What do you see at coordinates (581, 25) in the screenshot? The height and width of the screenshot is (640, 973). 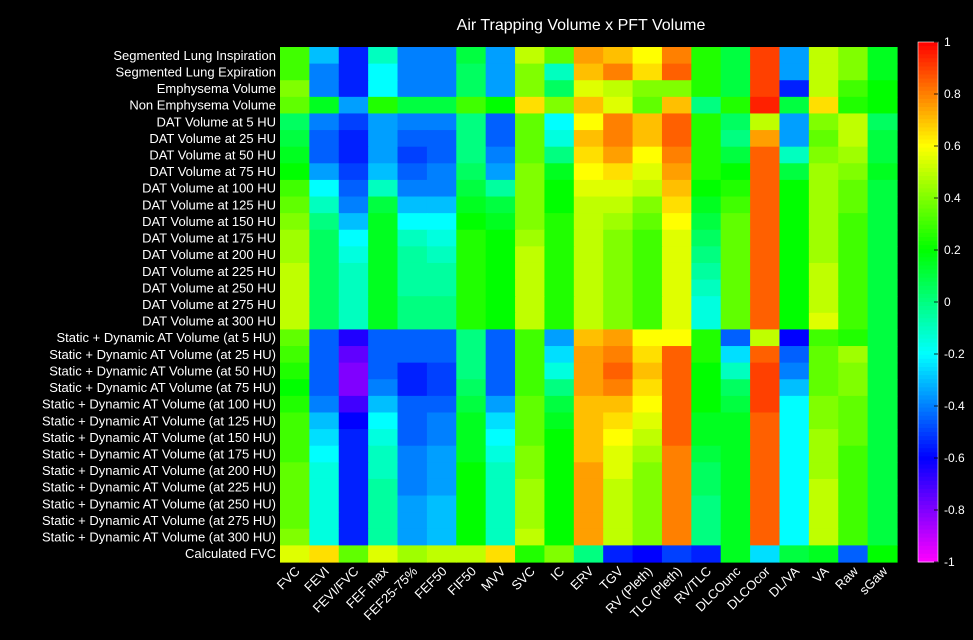 I see `chart-title: Air Trapping Volume x PFT Volume` at bounding box center [581, 25].